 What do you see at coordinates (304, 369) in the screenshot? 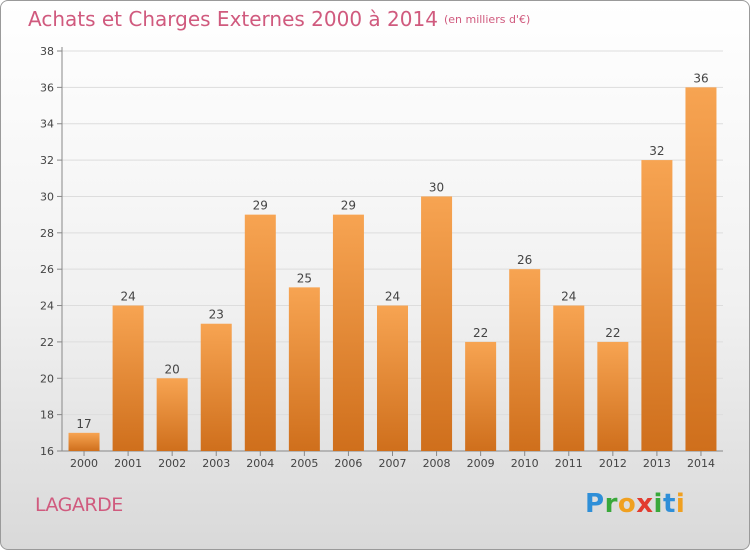
I see `bar-2005` at bounding box center [304, 369].